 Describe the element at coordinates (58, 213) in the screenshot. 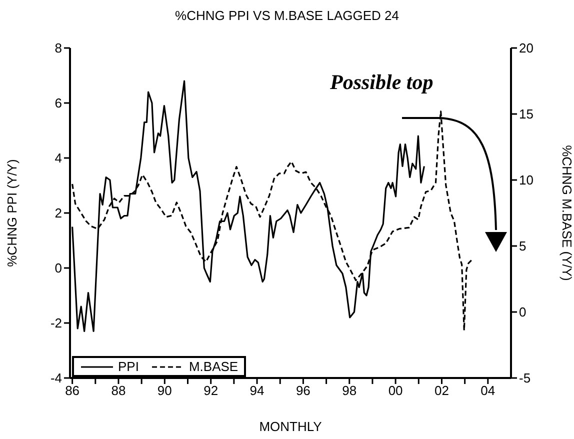

I see `y-tick-label: 2` at that location.